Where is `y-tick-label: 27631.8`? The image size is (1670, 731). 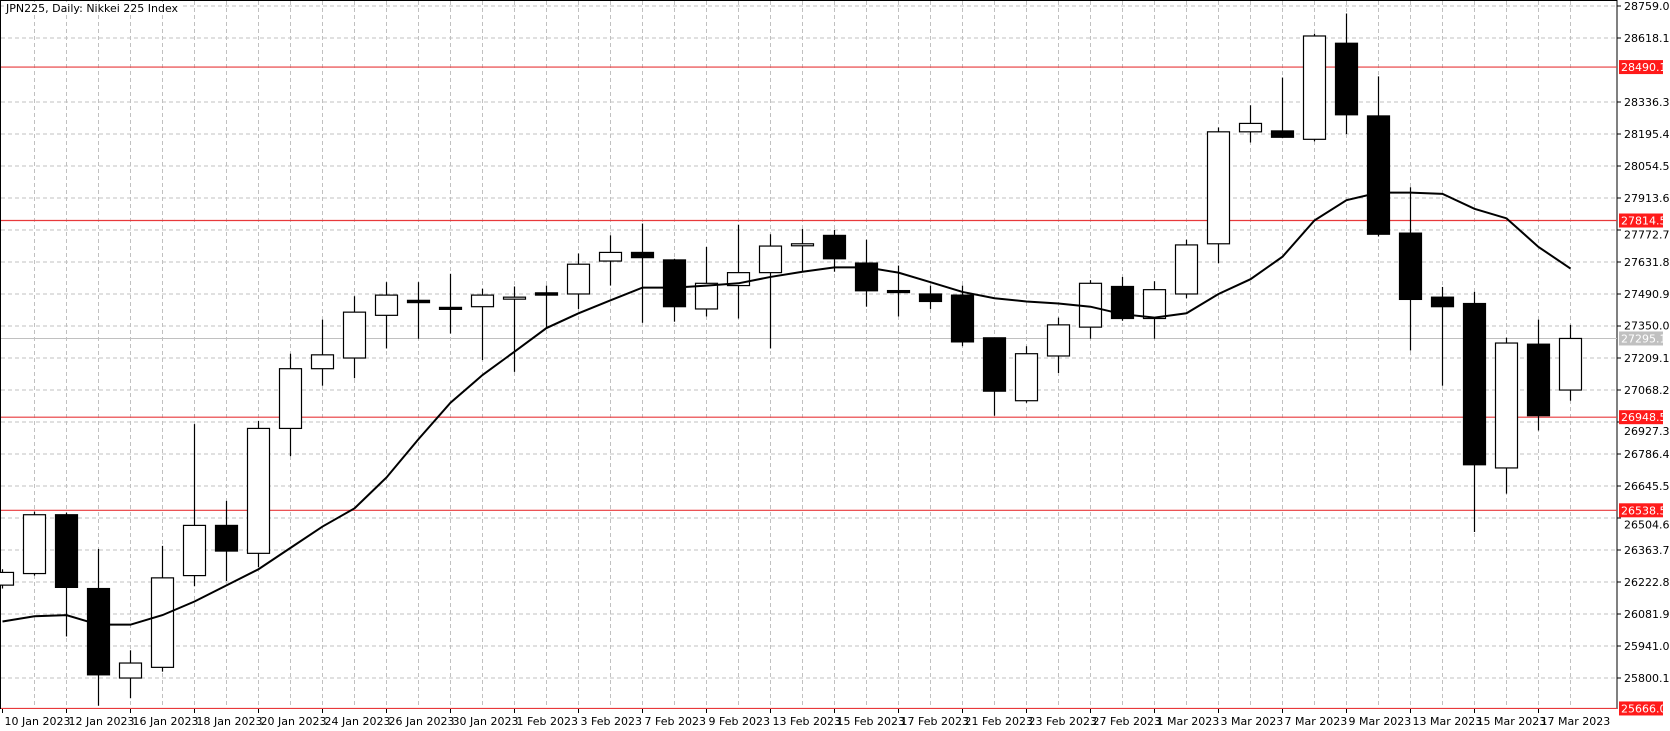
y-tick-label: 27631.8 is located at coordinates (1647, 262).